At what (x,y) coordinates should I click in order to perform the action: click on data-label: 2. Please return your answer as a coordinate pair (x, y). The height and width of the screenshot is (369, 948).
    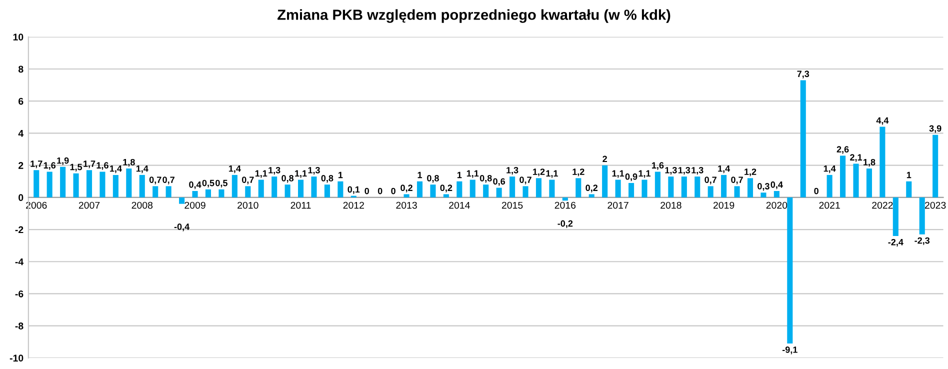
    Looking at the image, I should click on (604, 159).